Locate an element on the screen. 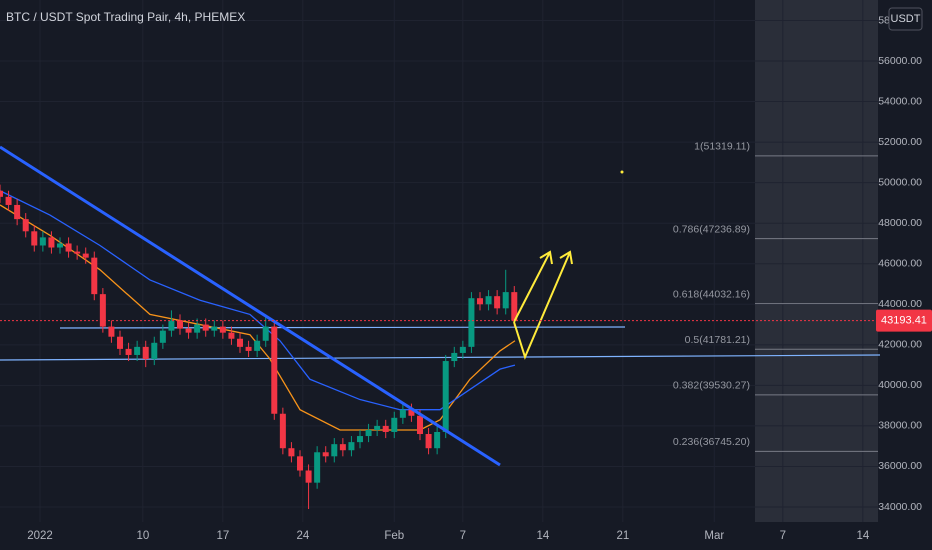  fib-label: 1(51319.11) is located at coordinates (722, 147).